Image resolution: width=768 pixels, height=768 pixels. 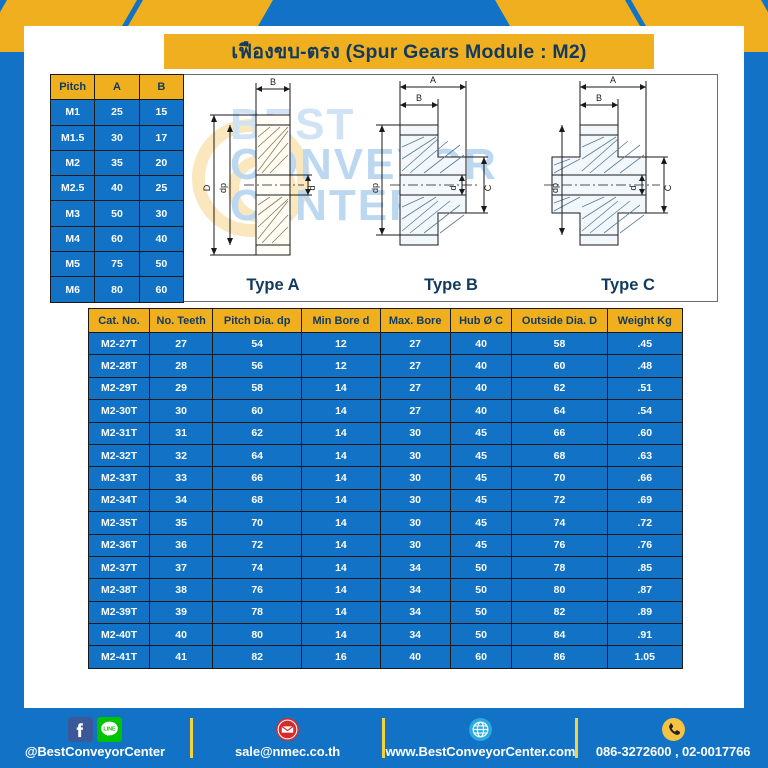 I want to click on spec-cell-outside-dia: 82, so click(x=559, y=612).